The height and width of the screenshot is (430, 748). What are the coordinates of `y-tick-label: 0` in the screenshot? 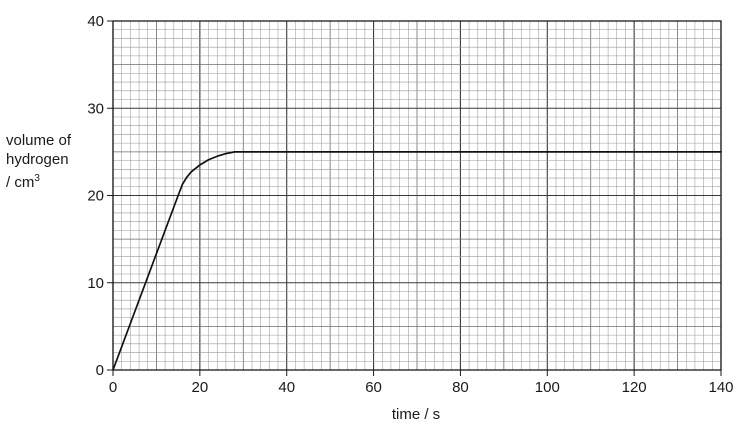 It's located at (100, 370).